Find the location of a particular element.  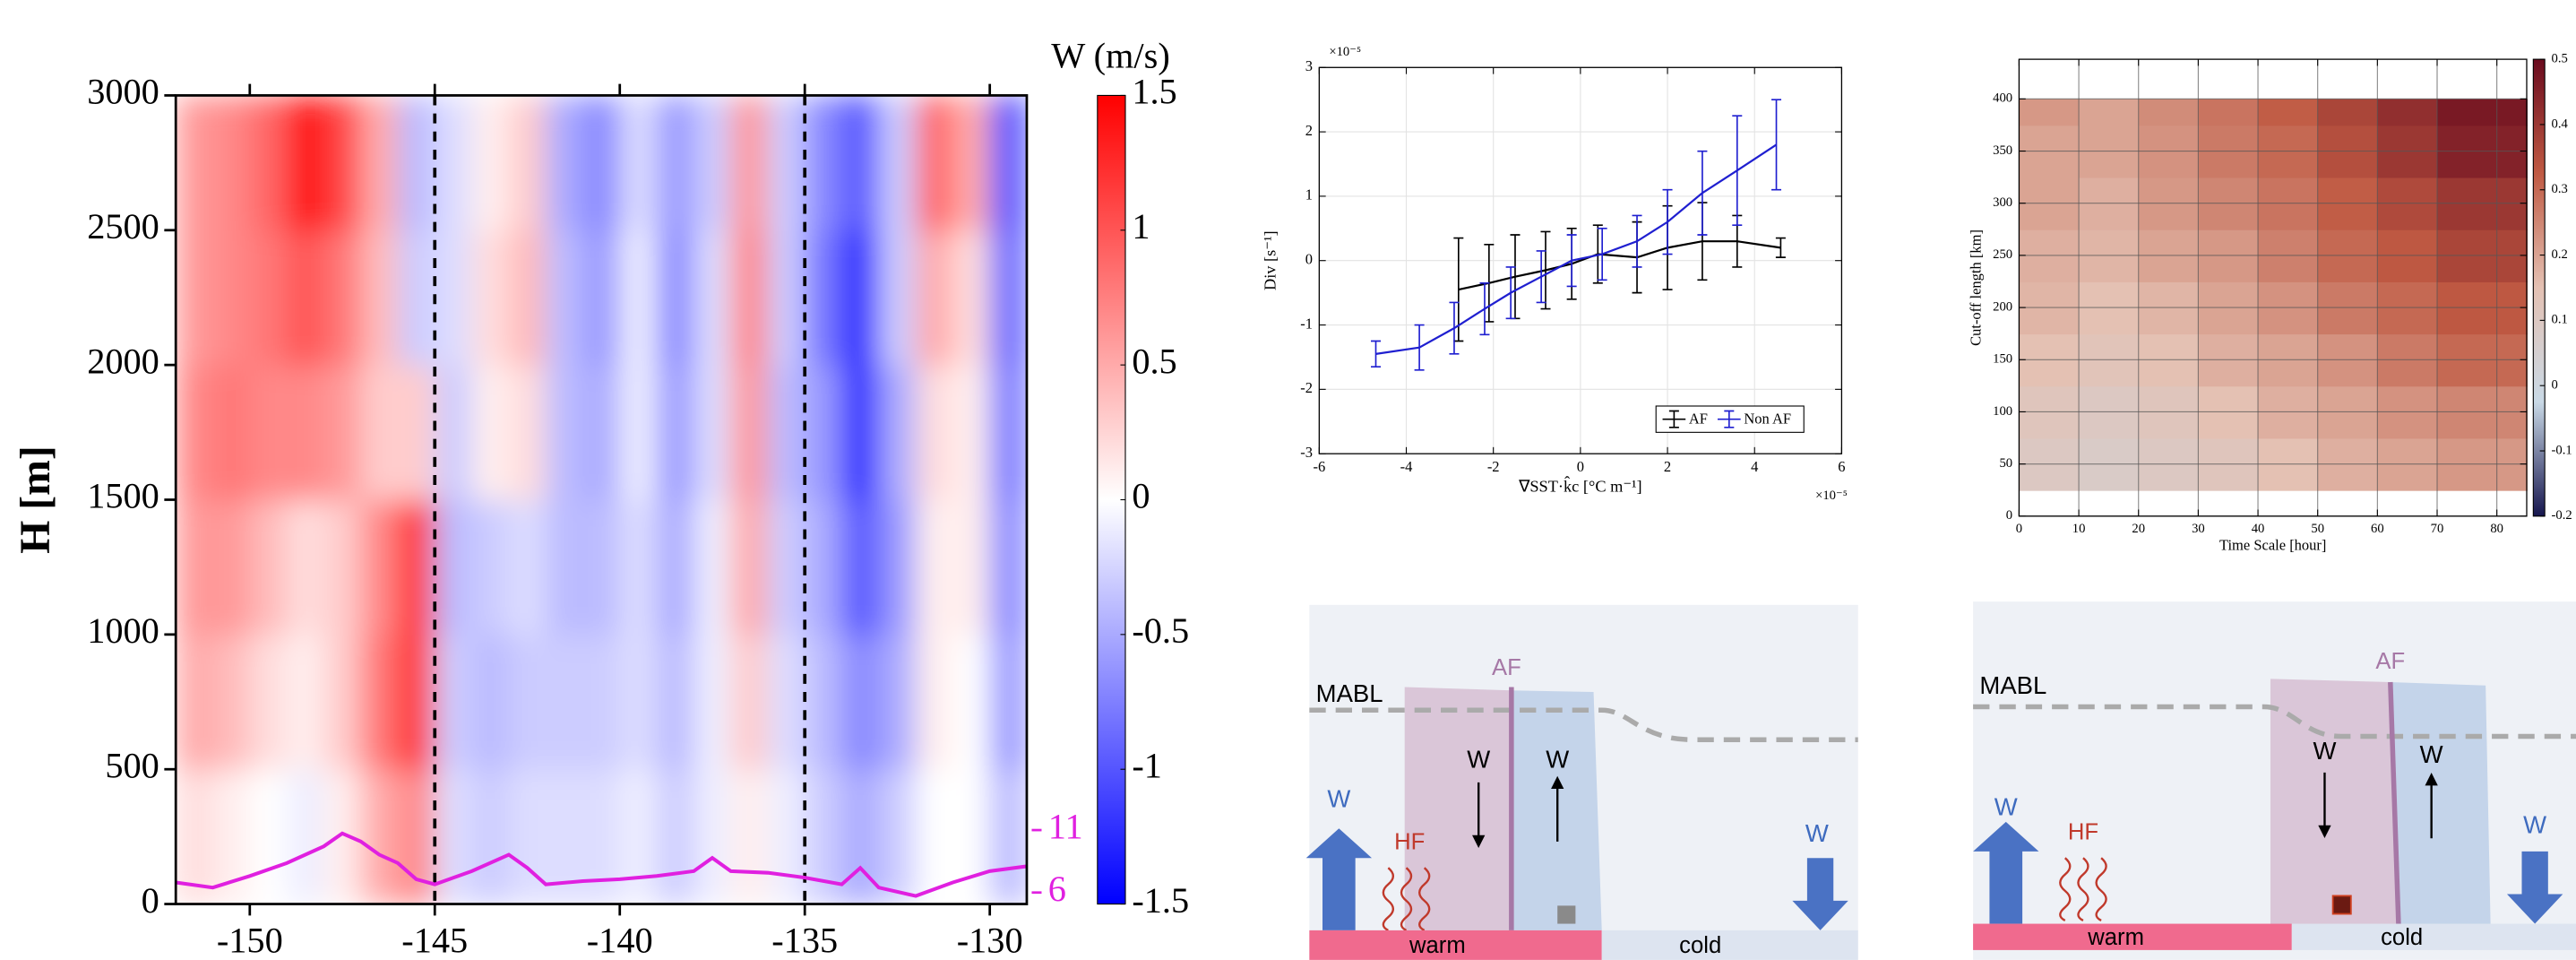

x-axis-label: ∇SST·k̂c [°C m⁻¹] is located at coordinates (1580, 486).